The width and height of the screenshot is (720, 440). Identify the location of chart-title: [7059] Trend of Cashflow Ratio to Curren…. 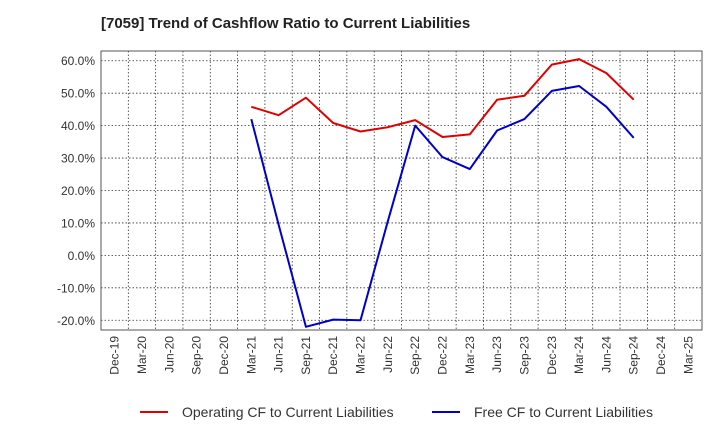
(286, 23).